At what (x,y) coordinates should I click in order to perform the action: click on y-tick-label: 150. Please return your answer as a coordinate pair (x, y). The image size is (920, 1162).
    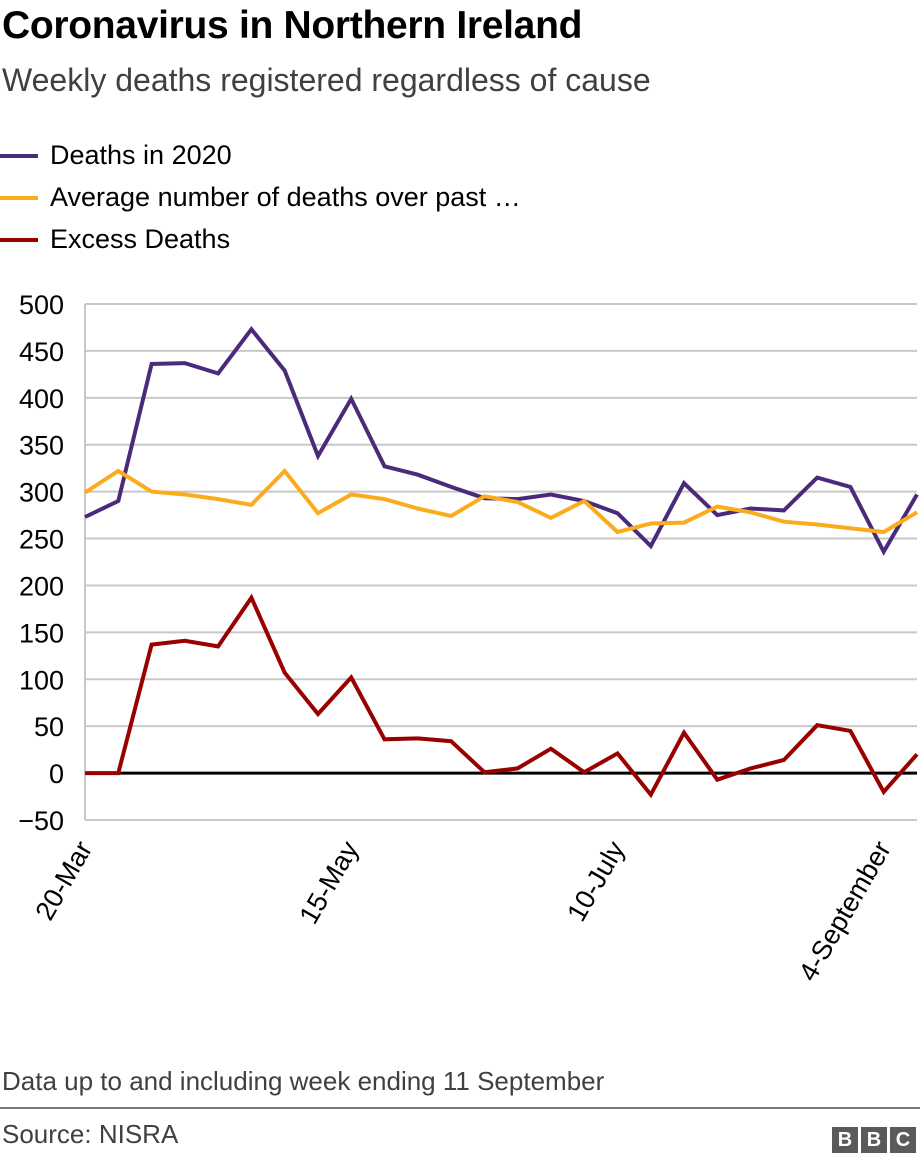
    Looking at the image, I should click on (41, 633).